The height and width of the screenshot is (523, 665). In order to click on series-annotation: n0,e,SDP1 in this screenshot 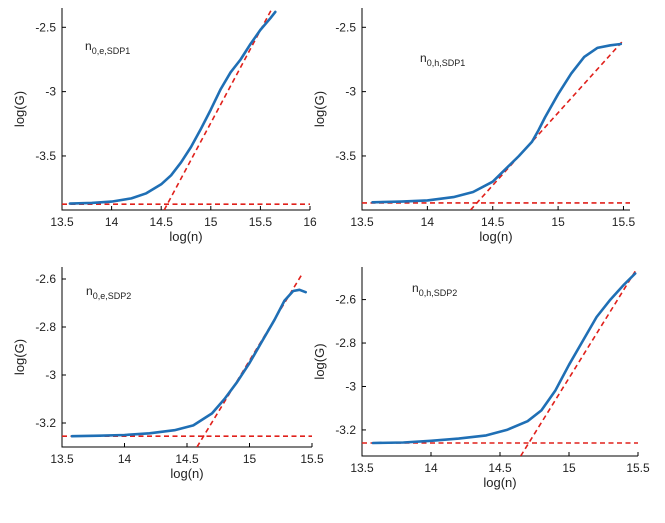, I will do `click(107, 47)`.